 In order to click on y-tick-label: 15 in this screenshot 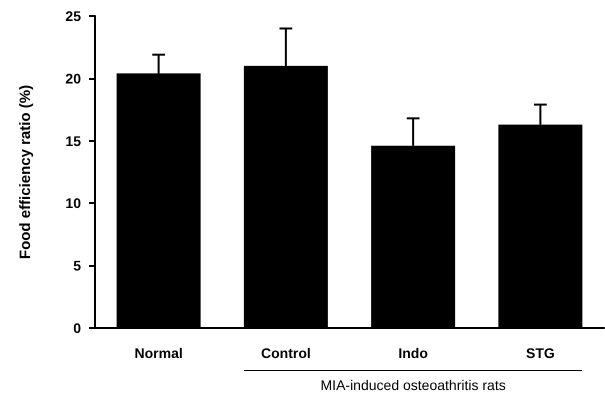, I will do `click(73, 140)`.